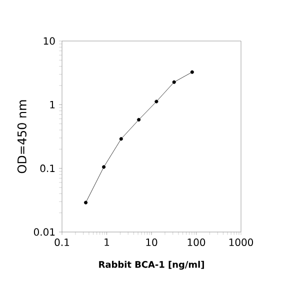 The width and height of the screenshot is (289, 298). I want to click on x-axis-title: Rabbit BCA-1 [ng/ml], so click(151, 265).